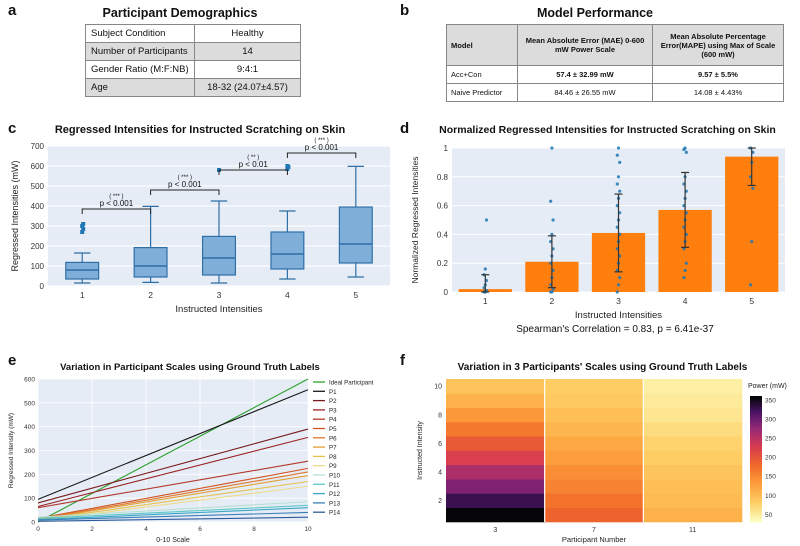 The image size is (800, 546). I want to click on x-tick-label: 3, so click(618, 301).